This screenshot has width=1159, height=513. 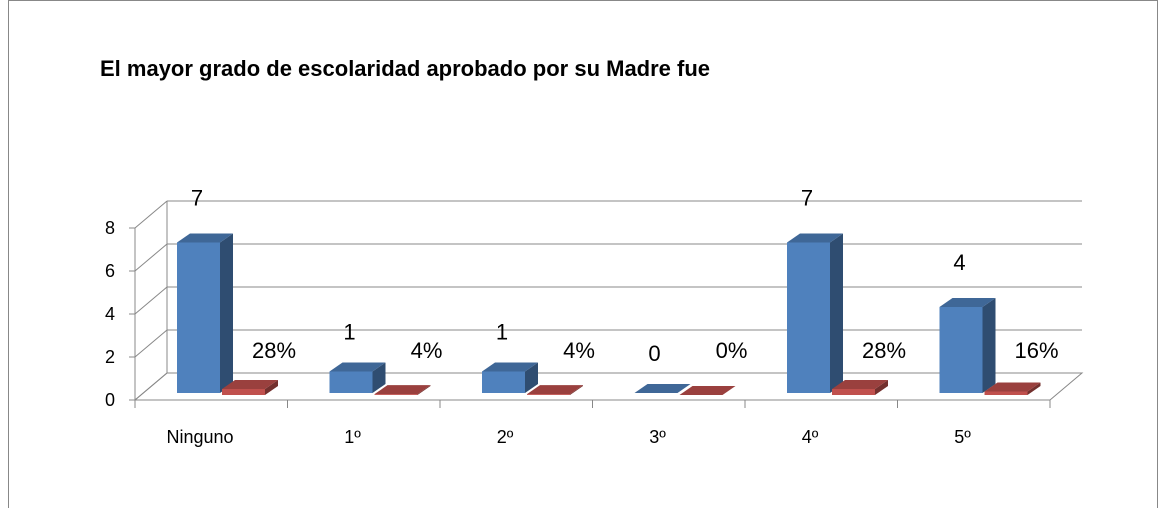 I want to click on x-tick-label: 2º, so click(x=505, y=437).